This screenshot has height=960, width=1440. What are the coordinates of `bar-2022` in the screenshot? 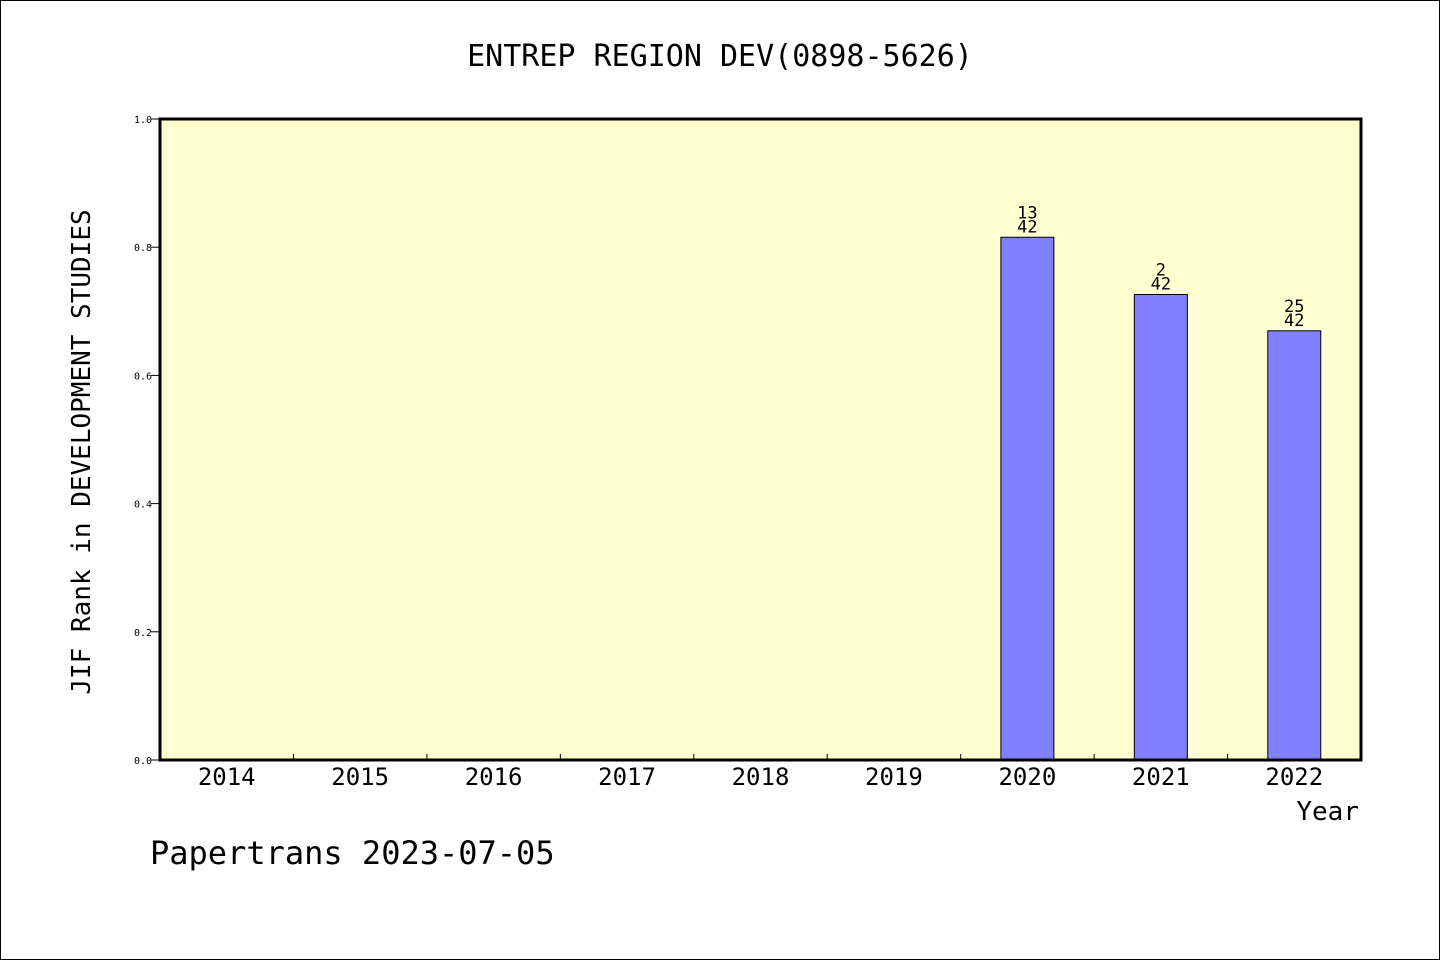 It's located at (1294, 545).